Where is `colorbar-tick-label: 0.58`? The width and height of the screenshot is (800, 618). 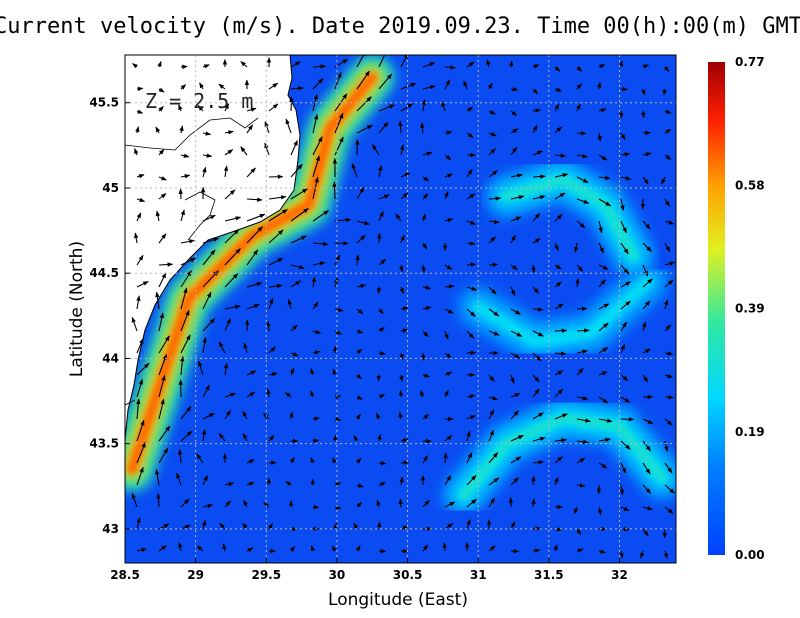
colorbar-tick-label: 0.58 is located at coordinates (750, 185).